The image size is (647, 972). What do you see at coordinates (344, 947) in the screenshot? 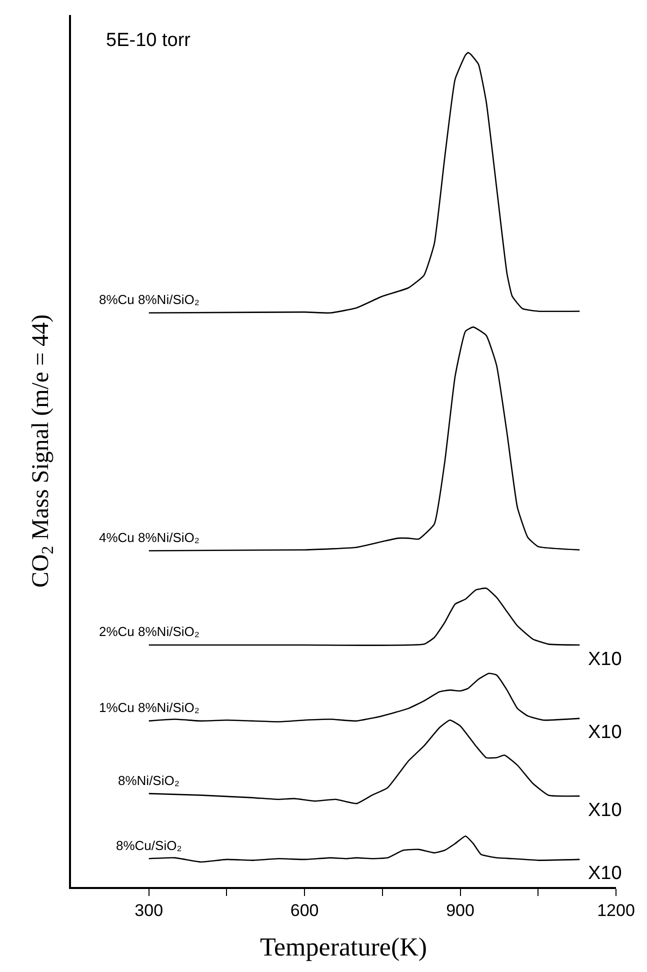
I see `x-axis-title: Temperature(K)` at bounding box center [344, 947].